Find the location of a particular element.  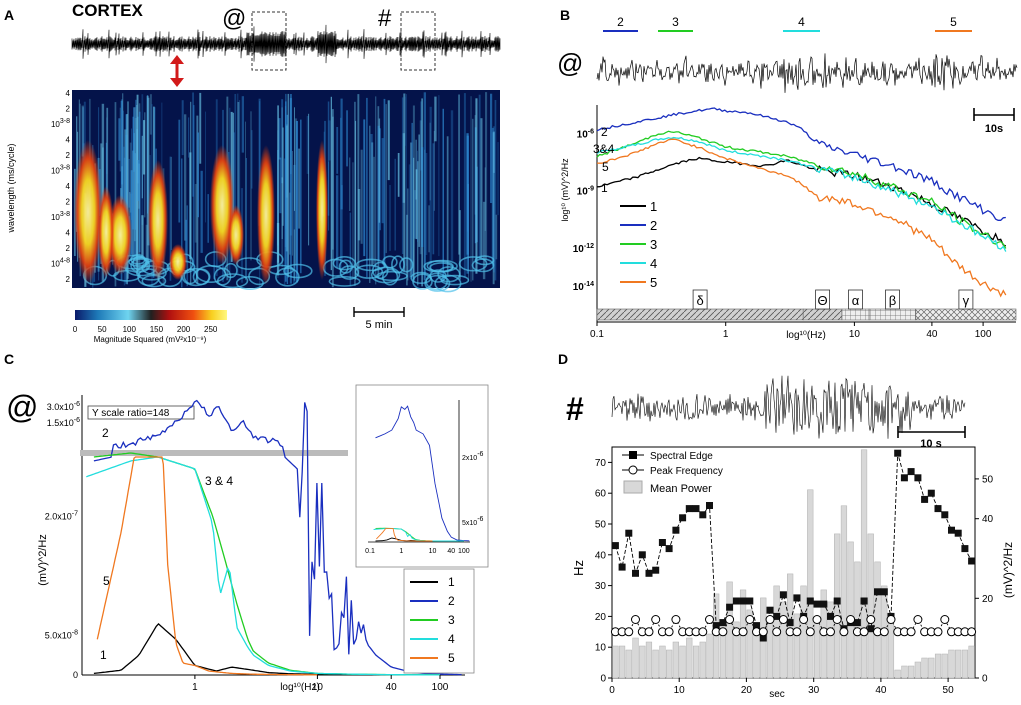

c-inset: 2x10⁻⁶ 5x10⁻⁶ 0.1 1 10 40 100 is located at coordinates (422, 476).